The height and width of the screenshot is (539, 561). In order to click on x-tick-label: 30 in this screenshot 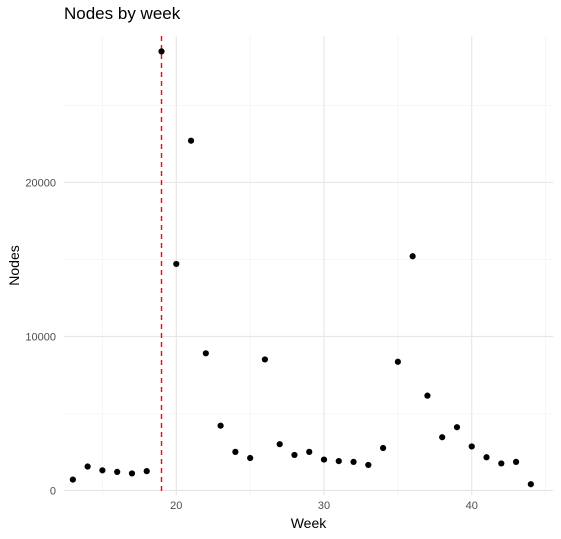, I will do `click(324, 506)`.